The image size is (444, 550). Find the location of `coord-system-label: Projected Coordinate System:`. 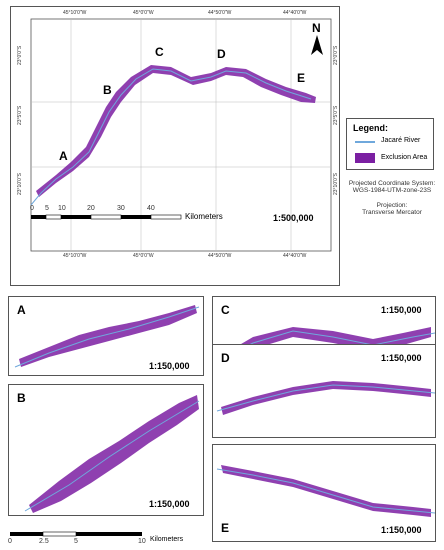

coord-system-label: Projected Coordinate System: is located at coordinates (392, 183).